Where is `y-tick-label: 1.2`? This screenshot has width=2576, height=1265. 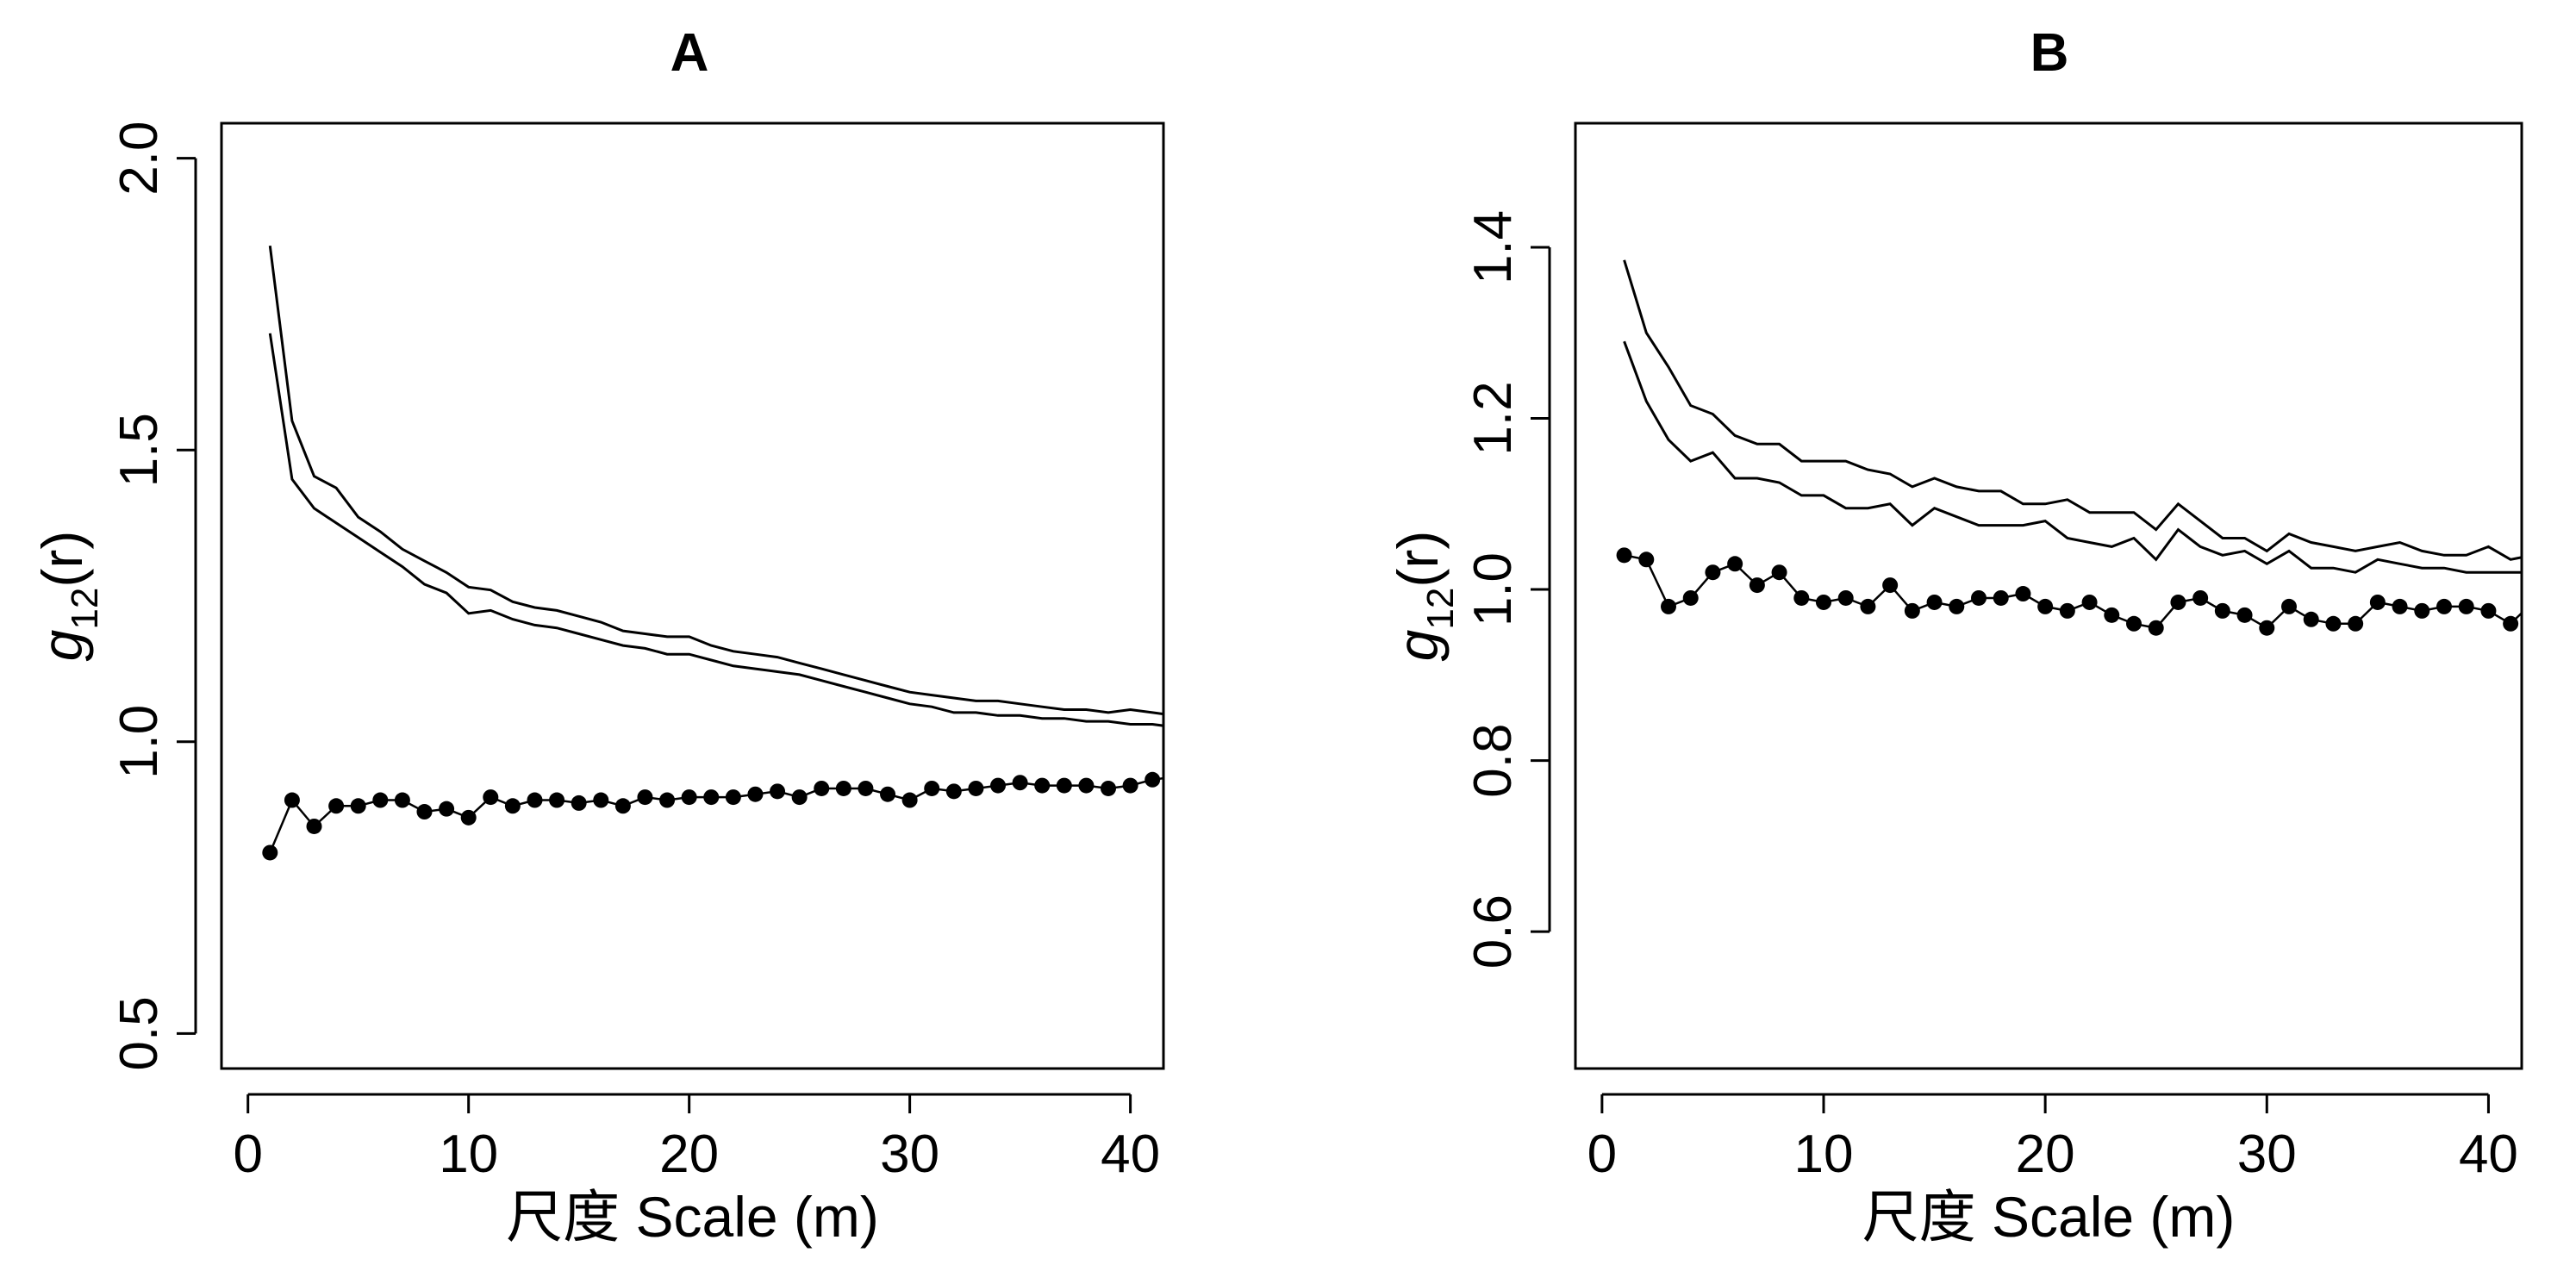
y-tick-label: 1.2 is located at coordinates (1493, 418).